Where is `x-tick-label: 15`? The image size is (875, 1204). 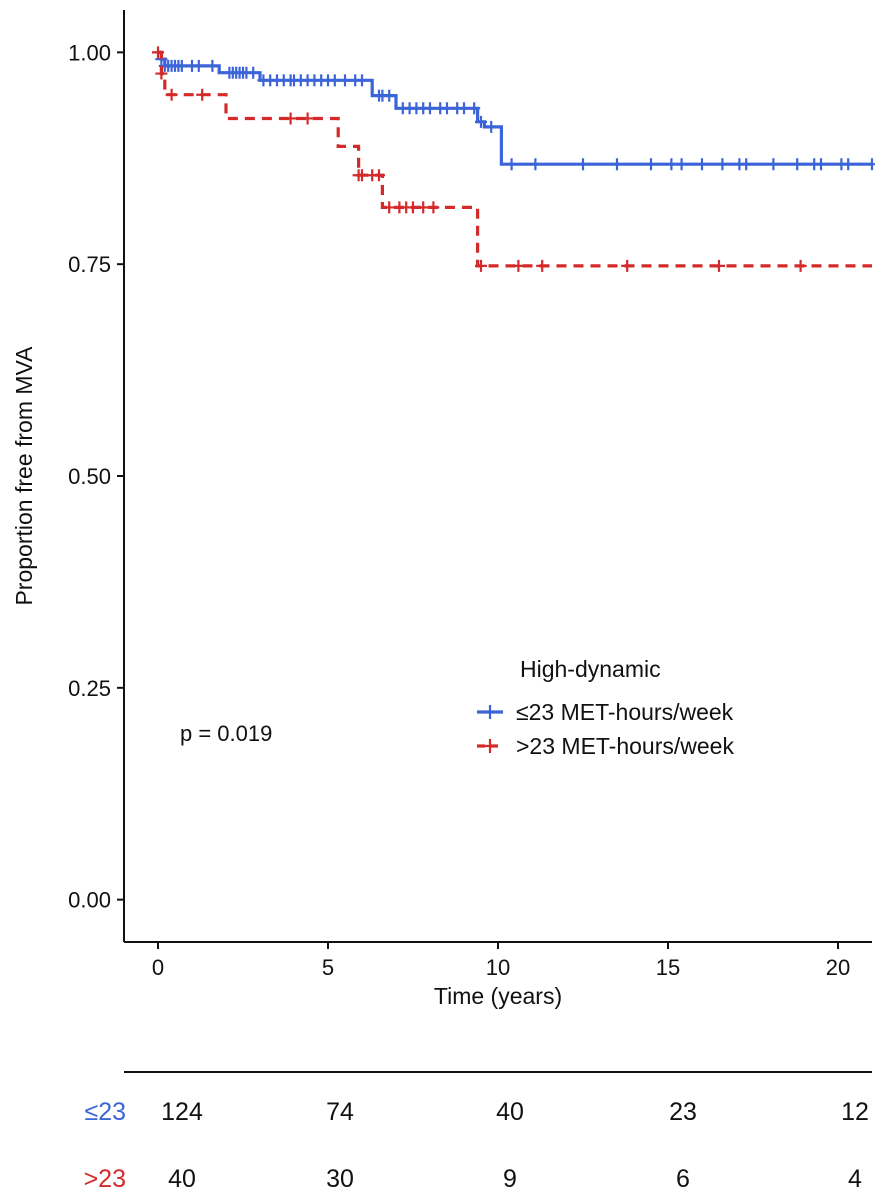
x-tick-label: 15 is located at coordinates (668, 967).